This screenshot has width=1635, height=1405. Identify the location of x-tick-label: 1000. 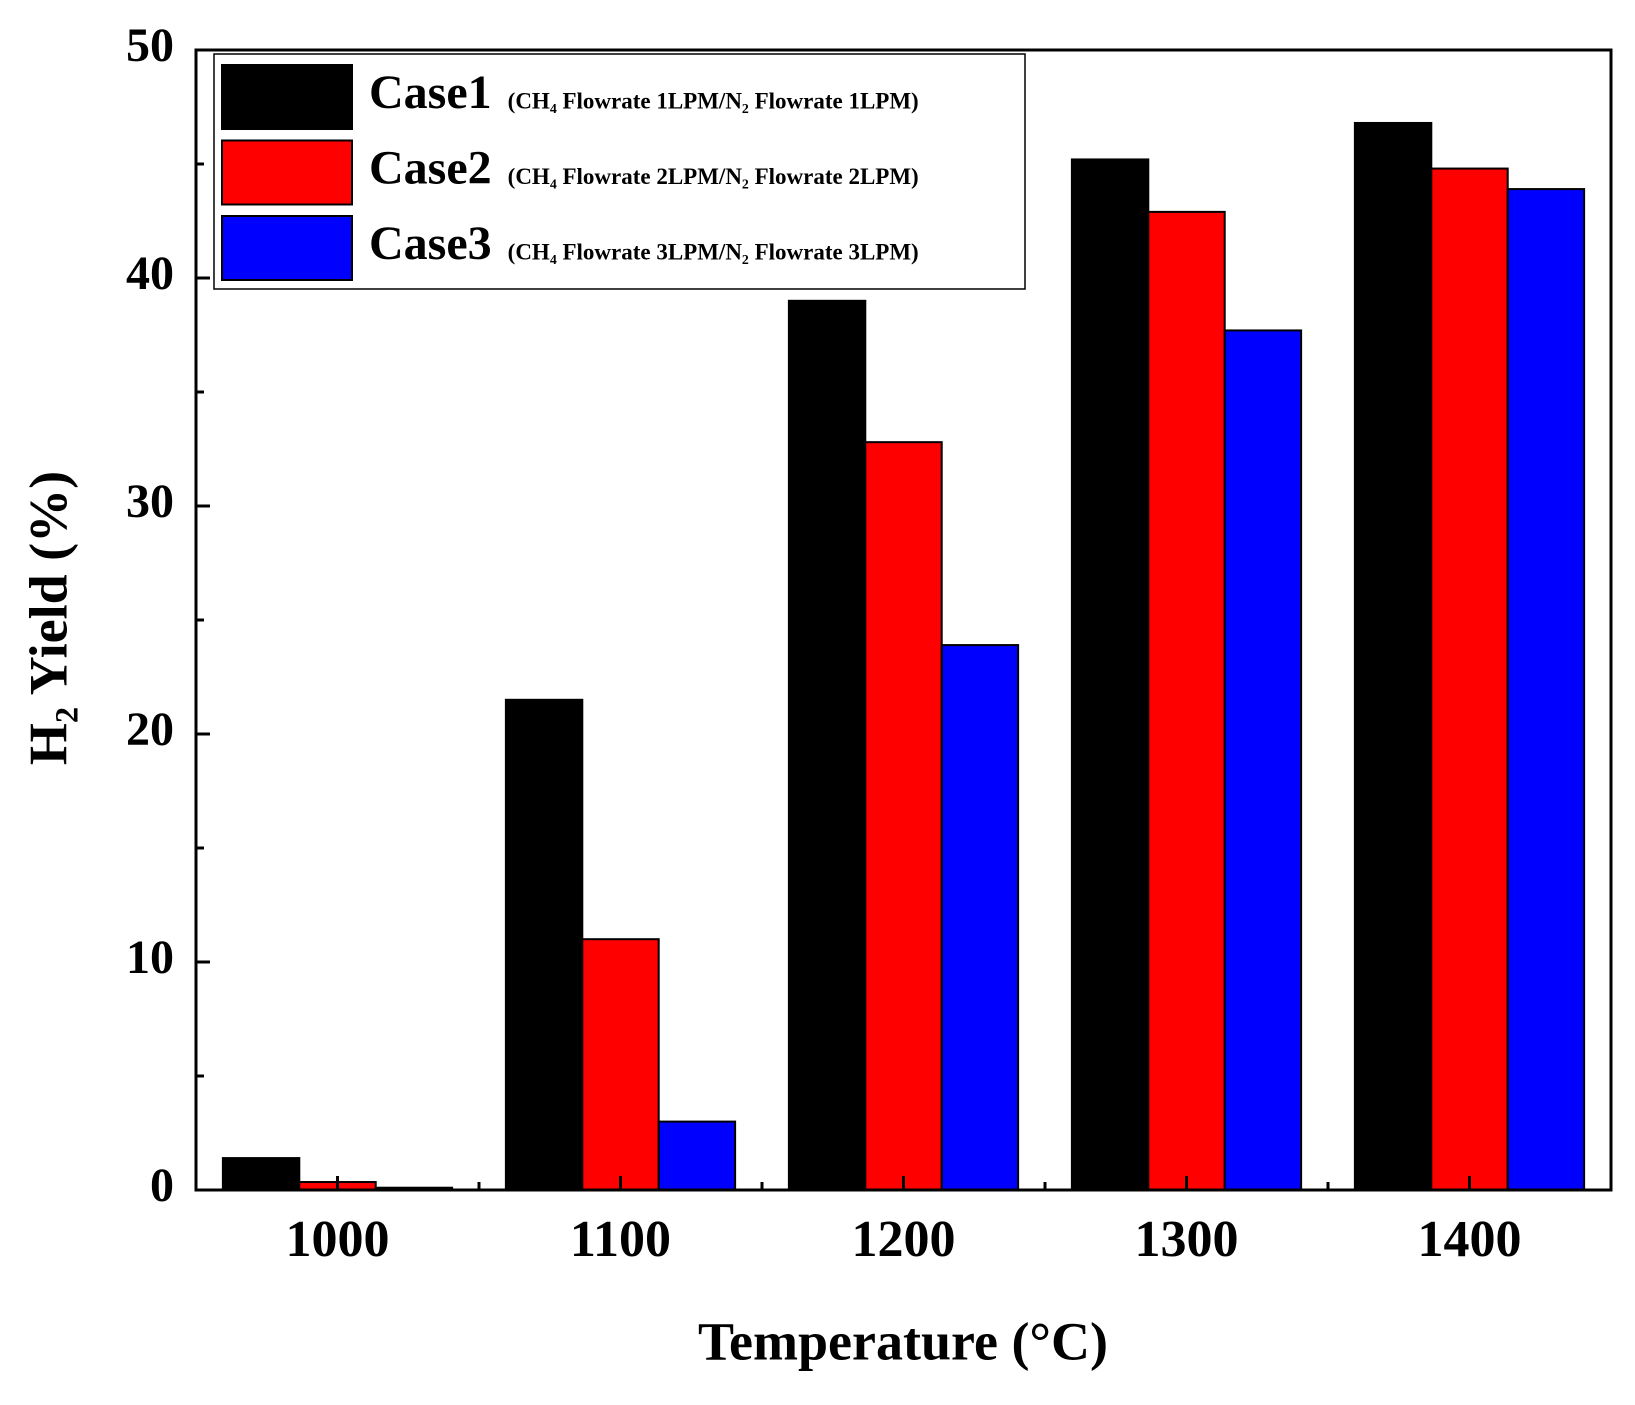
(338, 1239).